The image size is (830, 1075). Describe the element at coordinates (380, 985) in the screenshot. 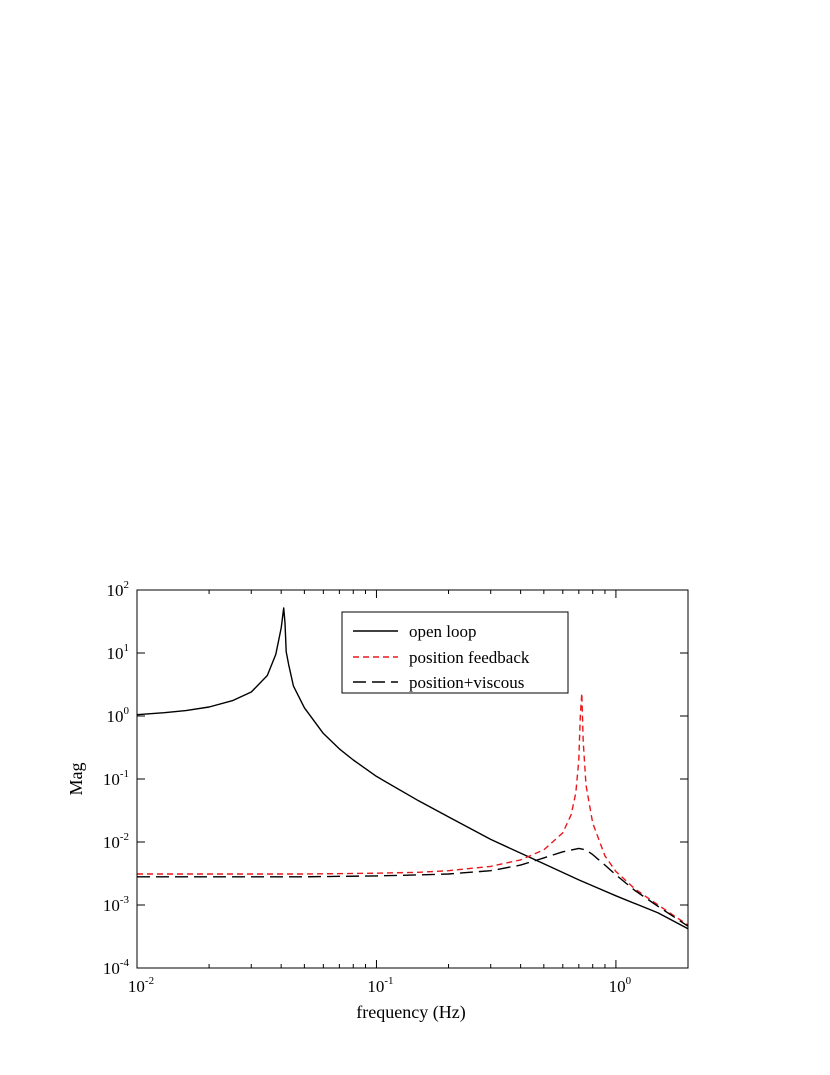

I see `x-tick-label: 10⁻¹` at that location.